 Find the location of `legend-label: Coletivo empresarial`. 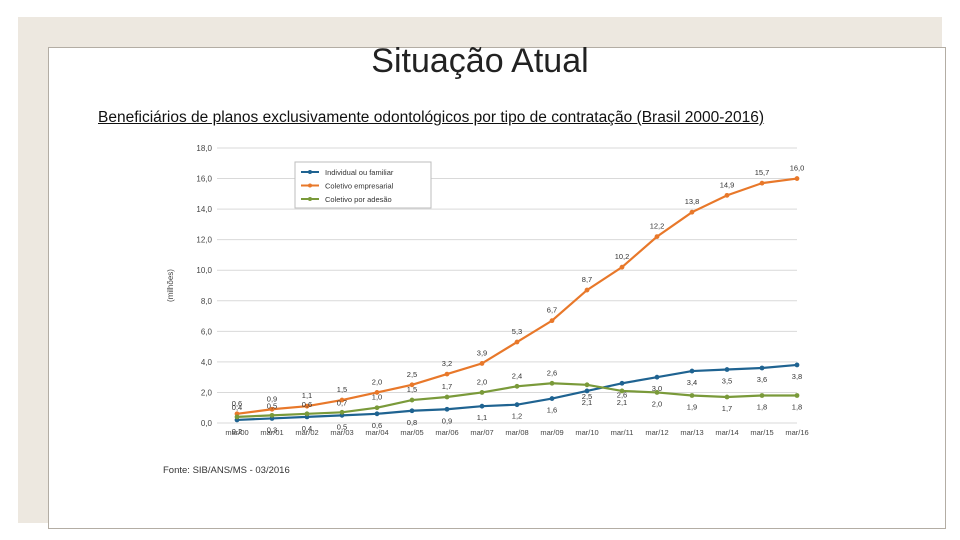

legend-label: Coletivo empresarial is located at coordinates (359, 186).